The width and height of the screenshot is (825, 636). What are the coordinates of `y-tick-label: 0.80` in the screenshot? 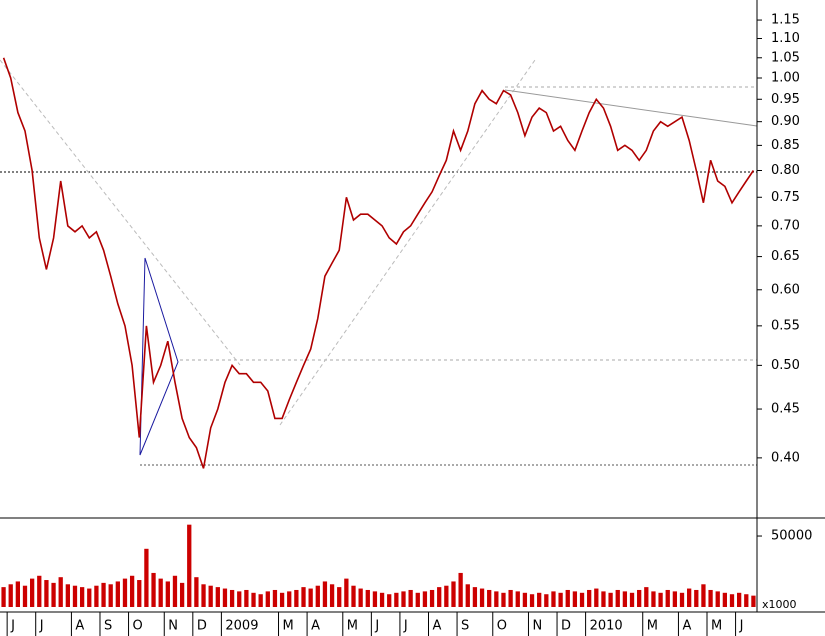 It's located at (785, 170).